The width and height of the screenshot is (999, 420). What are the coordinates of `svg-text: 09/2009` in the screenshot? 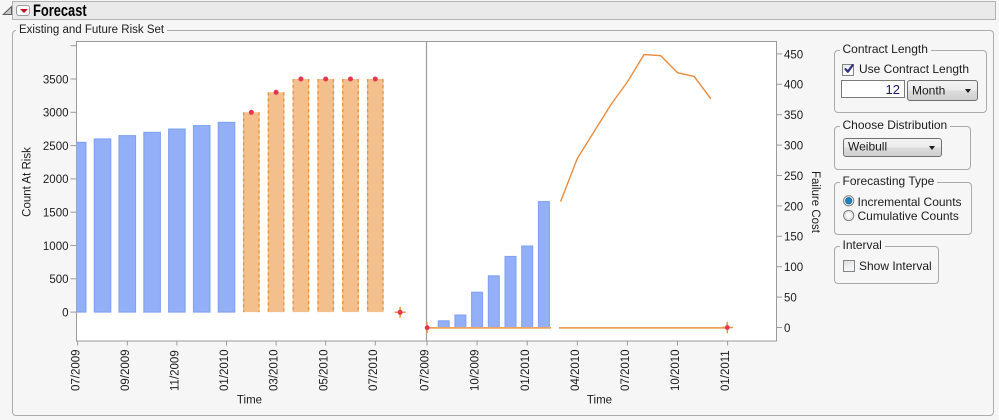 It's located at (126, 370).